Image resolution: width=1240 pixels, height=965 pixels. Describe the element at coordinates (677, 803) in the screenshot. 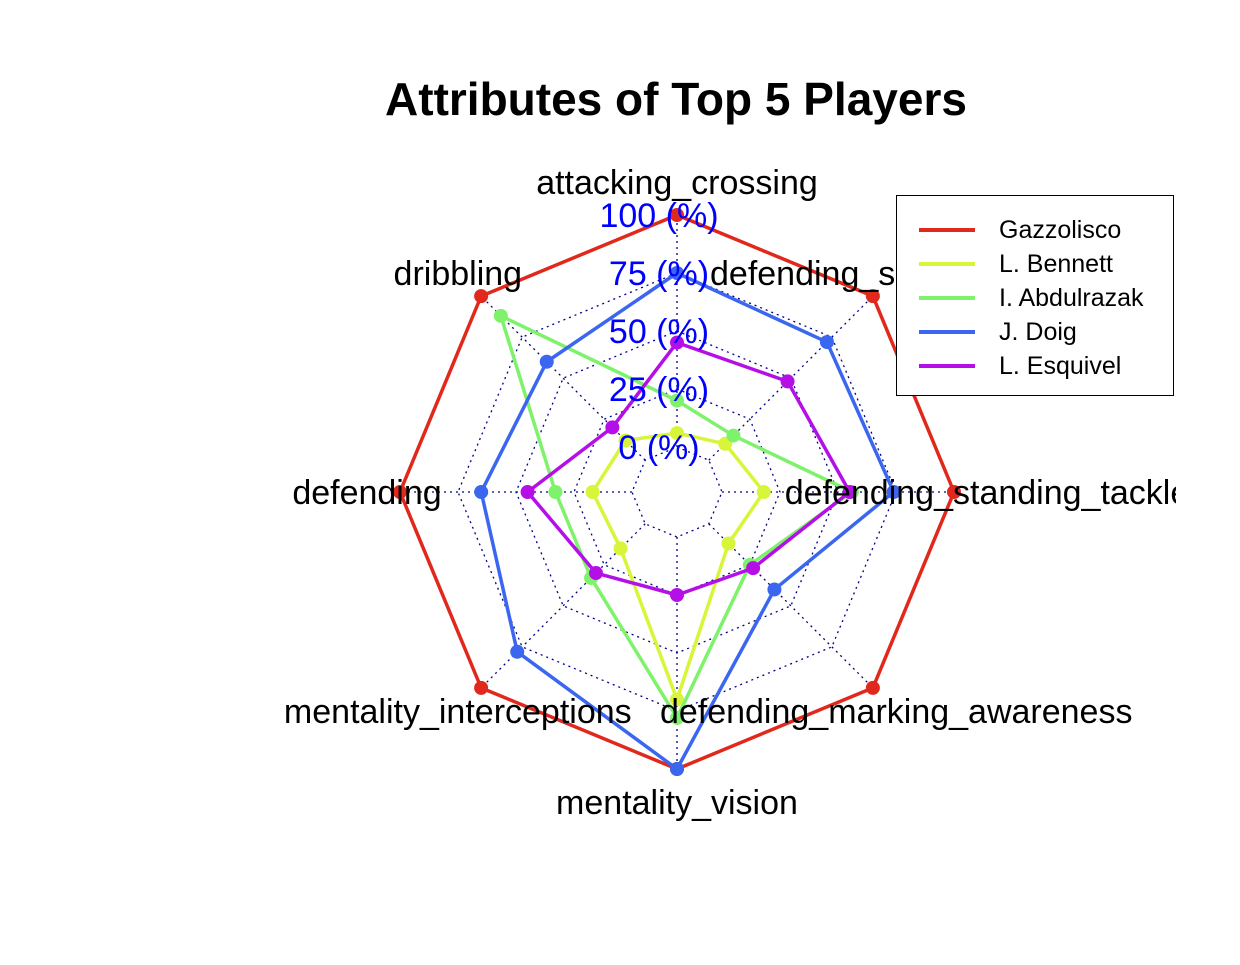

I see `axis-label: mentality_vision` at that location.